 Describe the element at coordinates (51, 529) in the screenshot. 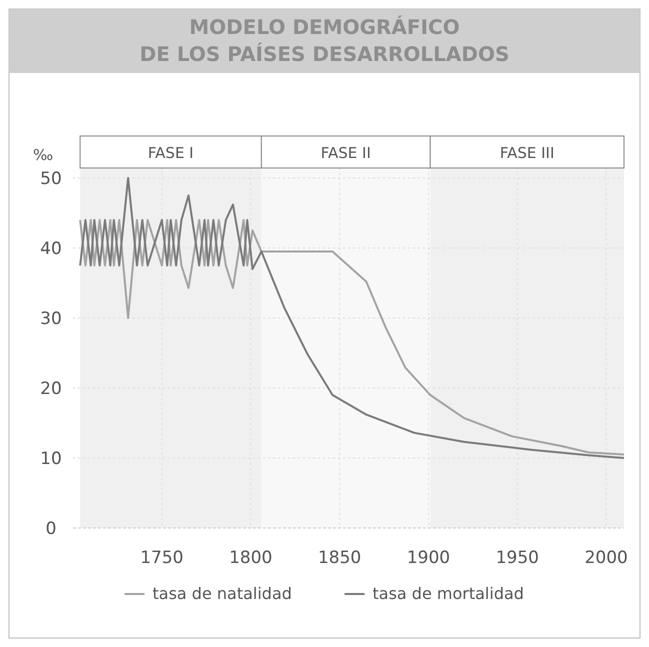

I see `y-tick-label: 0` at that location.